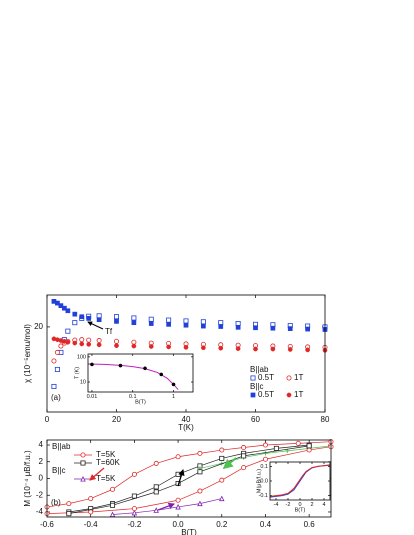 The image size is (414, 535). What do you see at coordinates (27, 478) in the screenshot?
I see `y-axis-label: M (10⁻⁴ μB/f.u.)` at bounding box center [27, 478].